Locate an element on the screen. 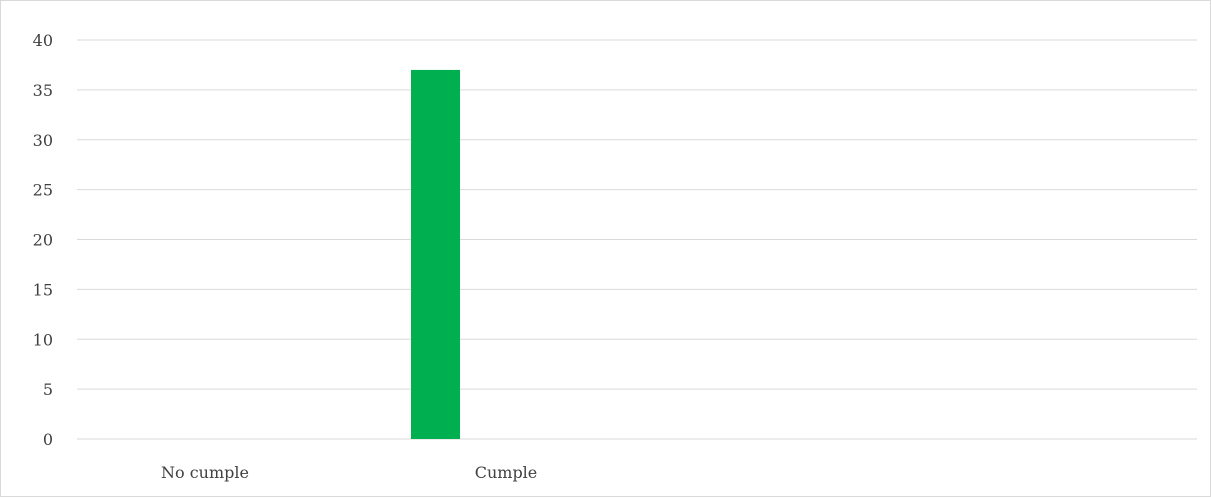  y-tick-label: 5 is located at coordinates (48, 389).